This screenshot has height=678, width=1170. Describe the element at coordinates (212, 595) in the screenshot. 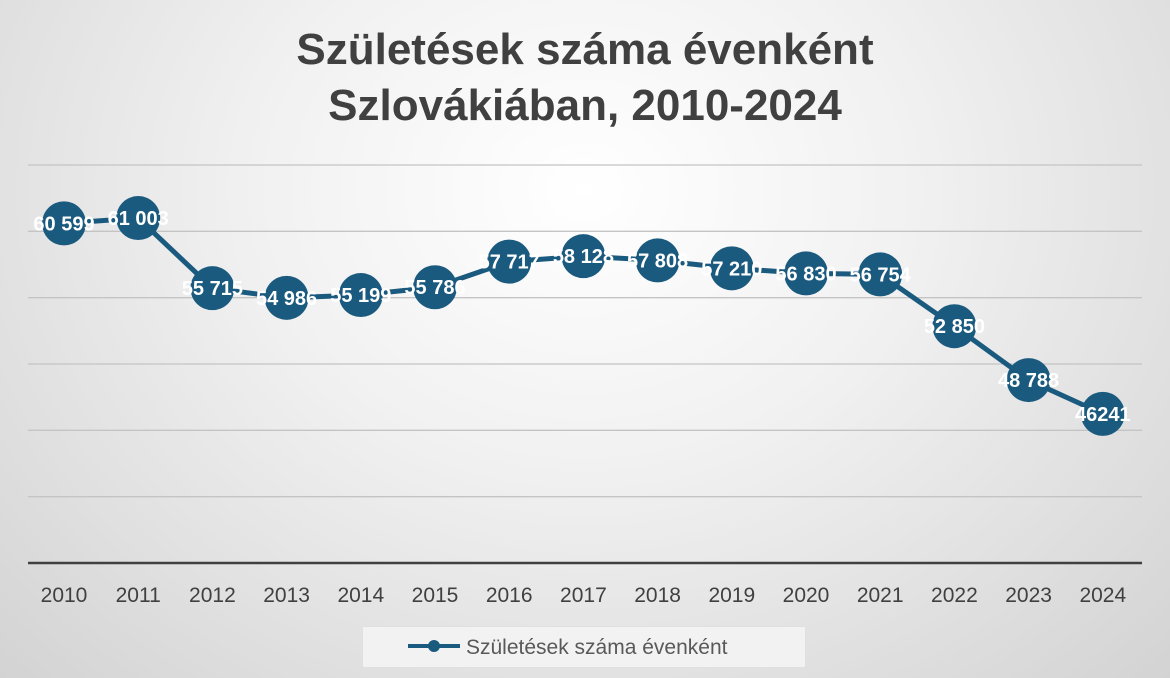

I see `x-tick-label: 2012` at that location.